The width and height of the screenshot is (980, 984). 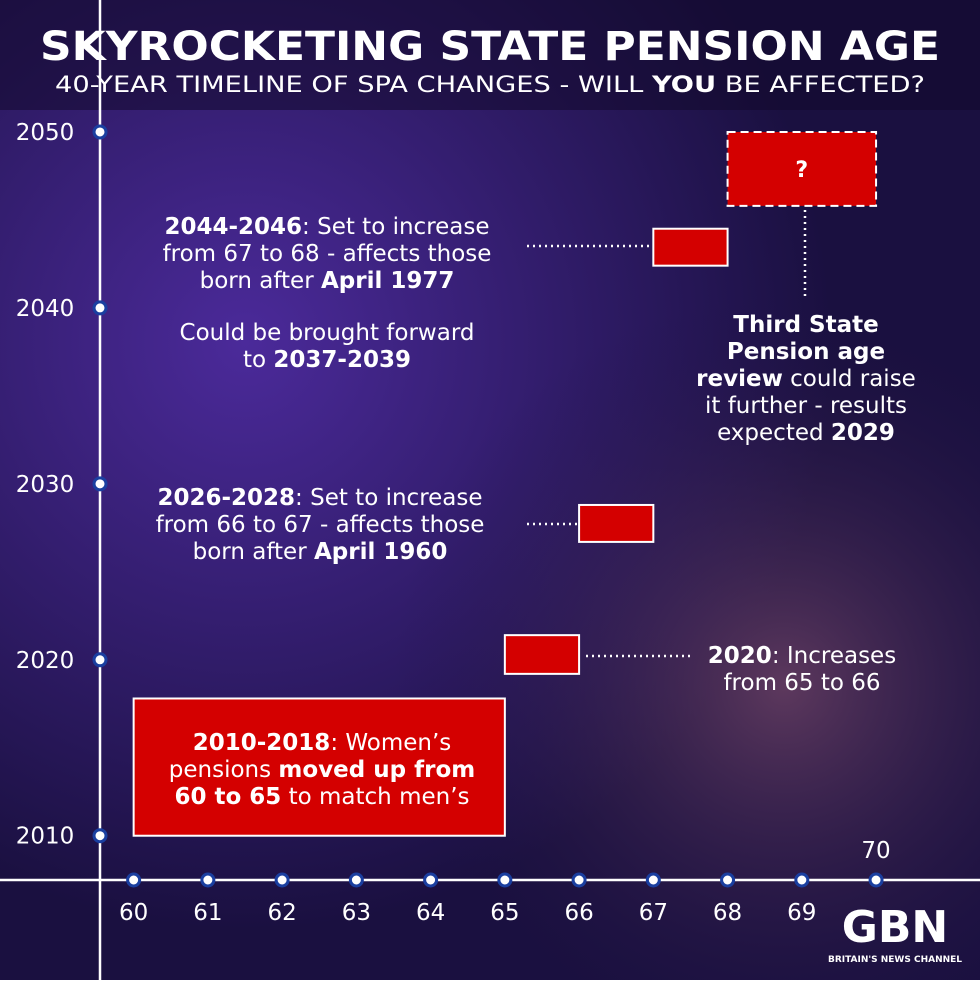 I want to click on text-run: Third State, so click(x=805, y=325).